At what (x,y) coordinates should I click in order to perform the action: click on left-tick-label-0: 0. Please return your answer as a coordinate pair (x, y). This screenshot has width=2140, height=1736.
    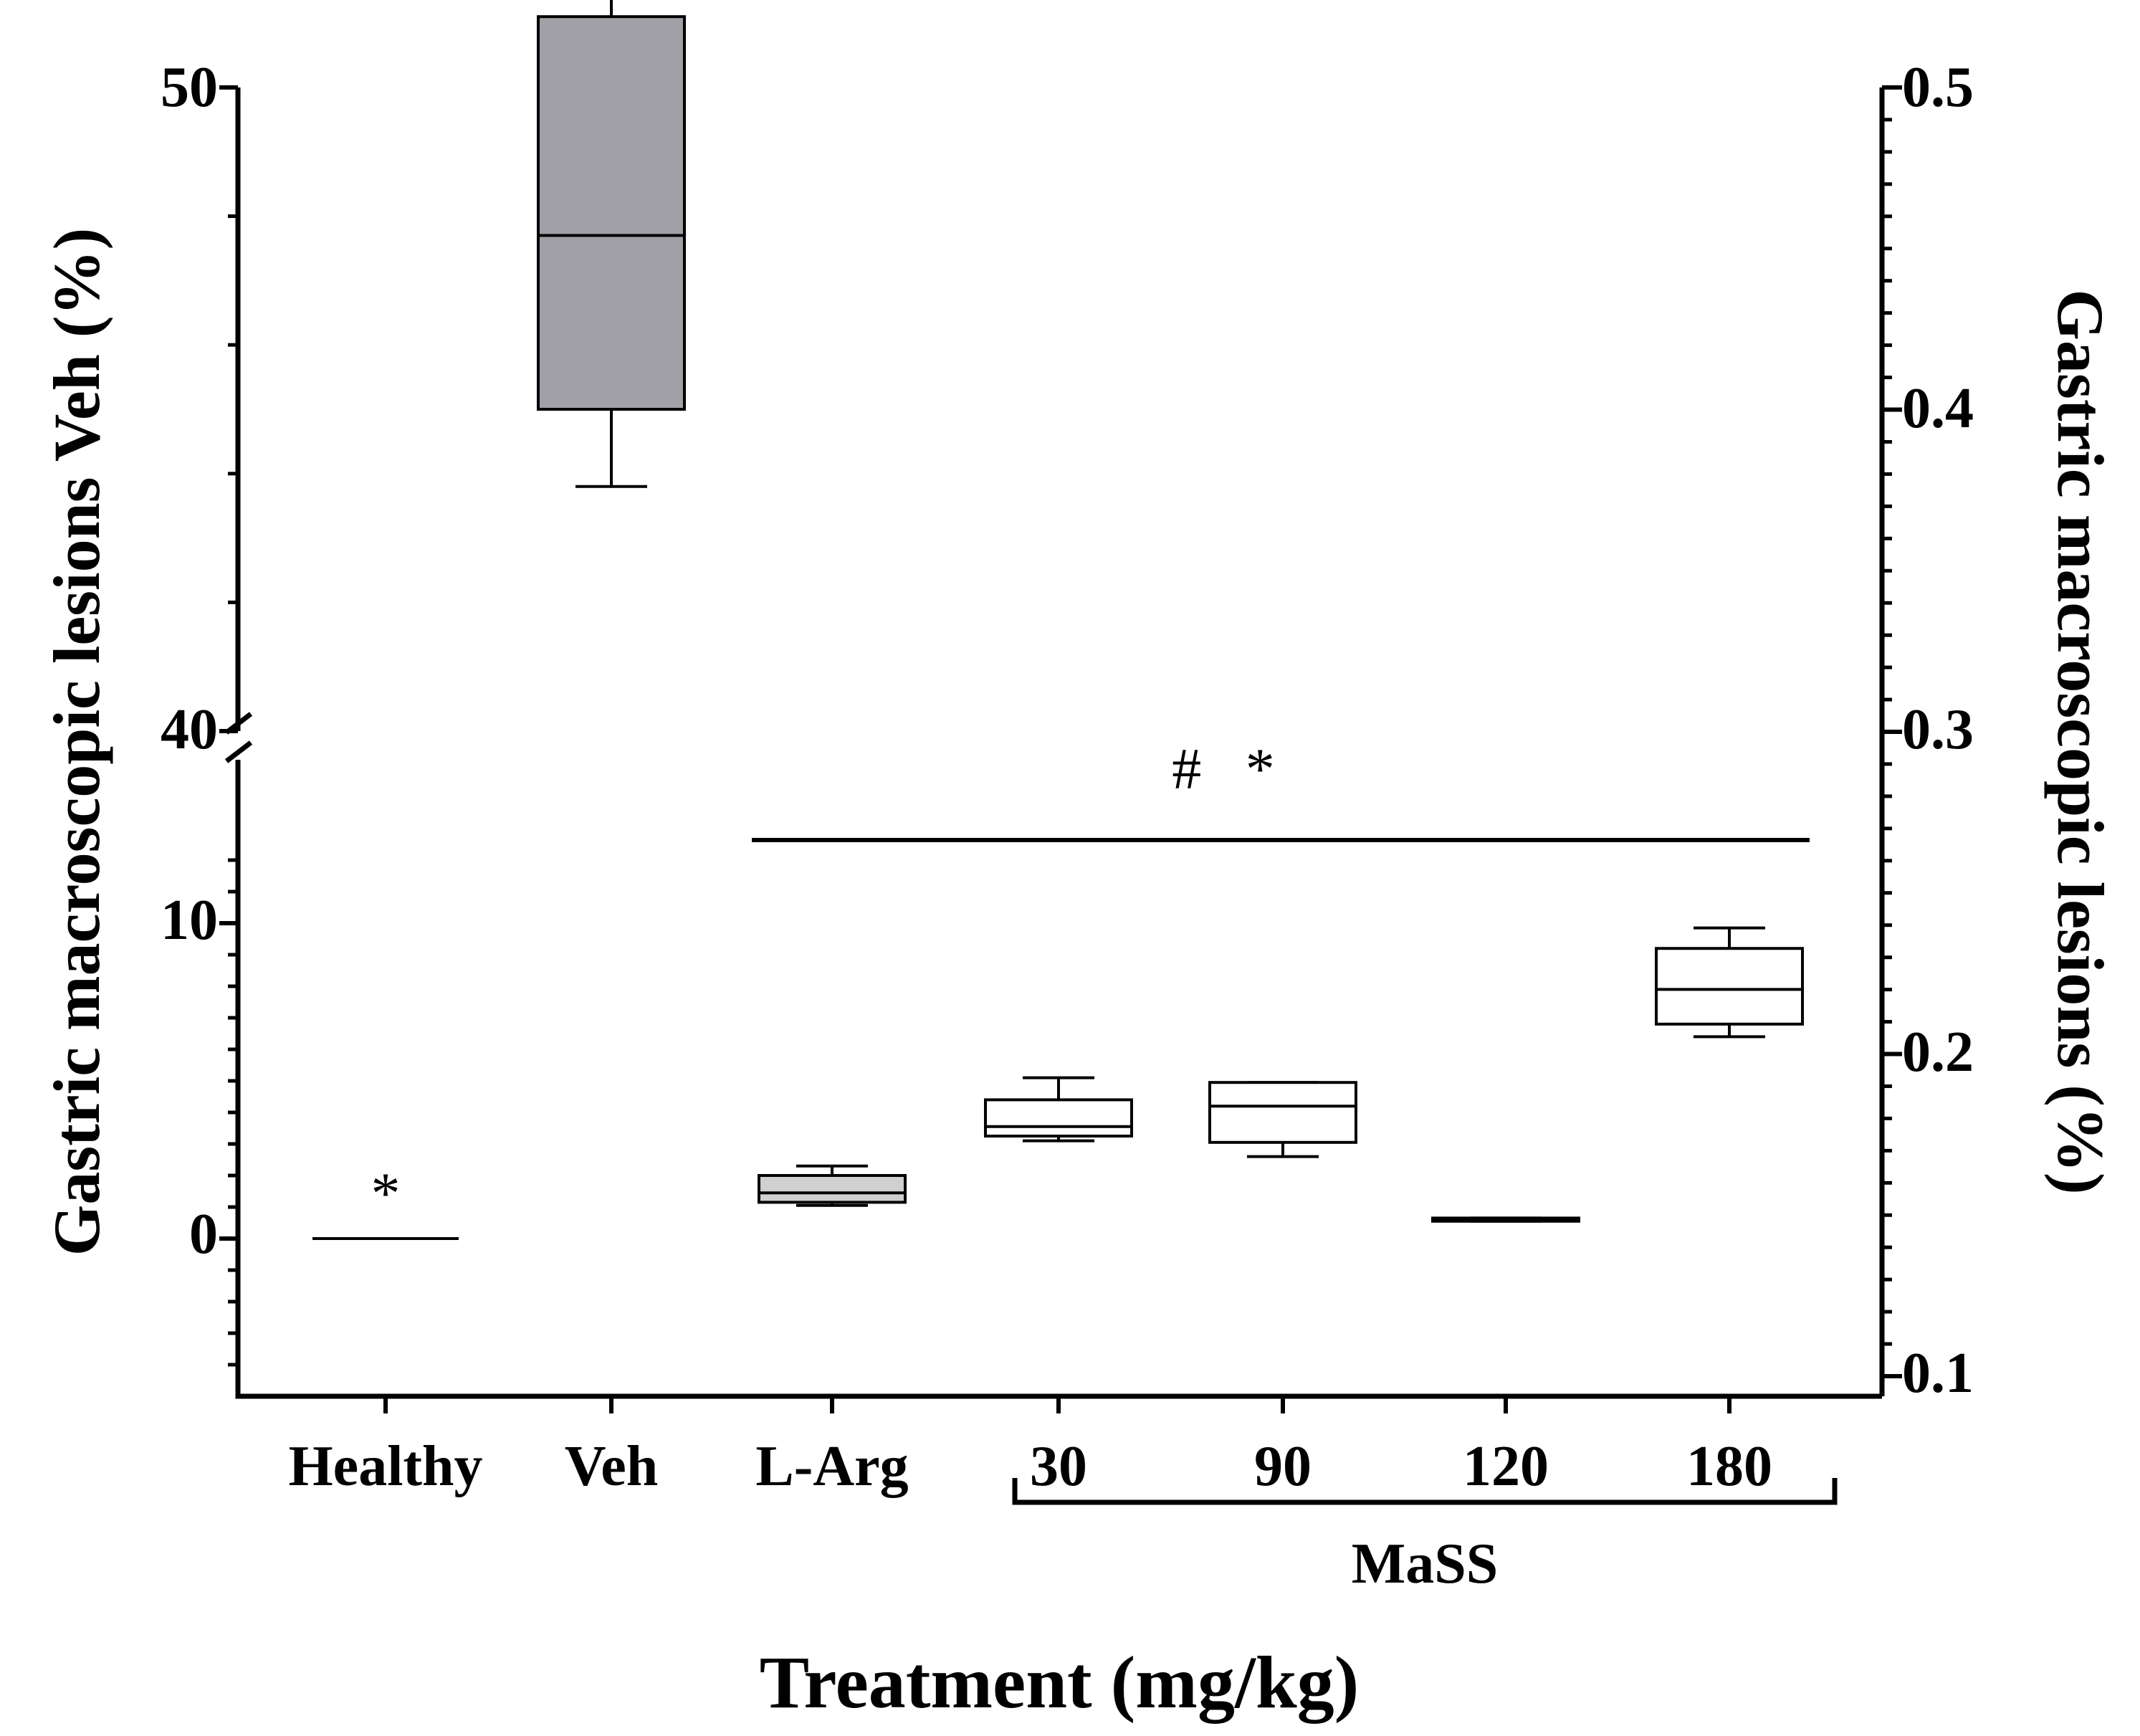
    Looking at the image, I should click on (203, 1234).